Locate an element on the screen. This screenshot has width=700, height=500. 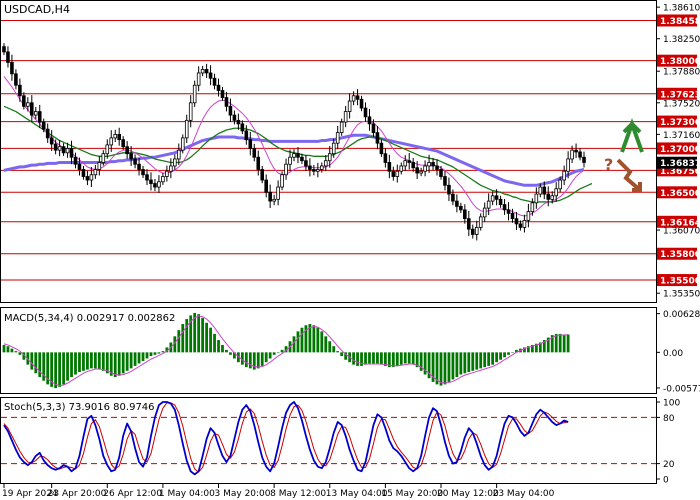
arrow-down-icon is located at coordinates (629, 175).